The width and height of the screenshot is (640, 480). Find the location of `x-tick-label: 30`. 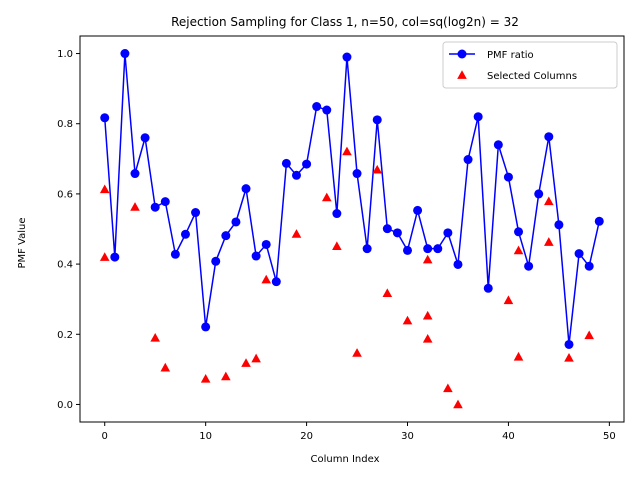

x-tick-label: 30 is located at coordinates (407, 436).